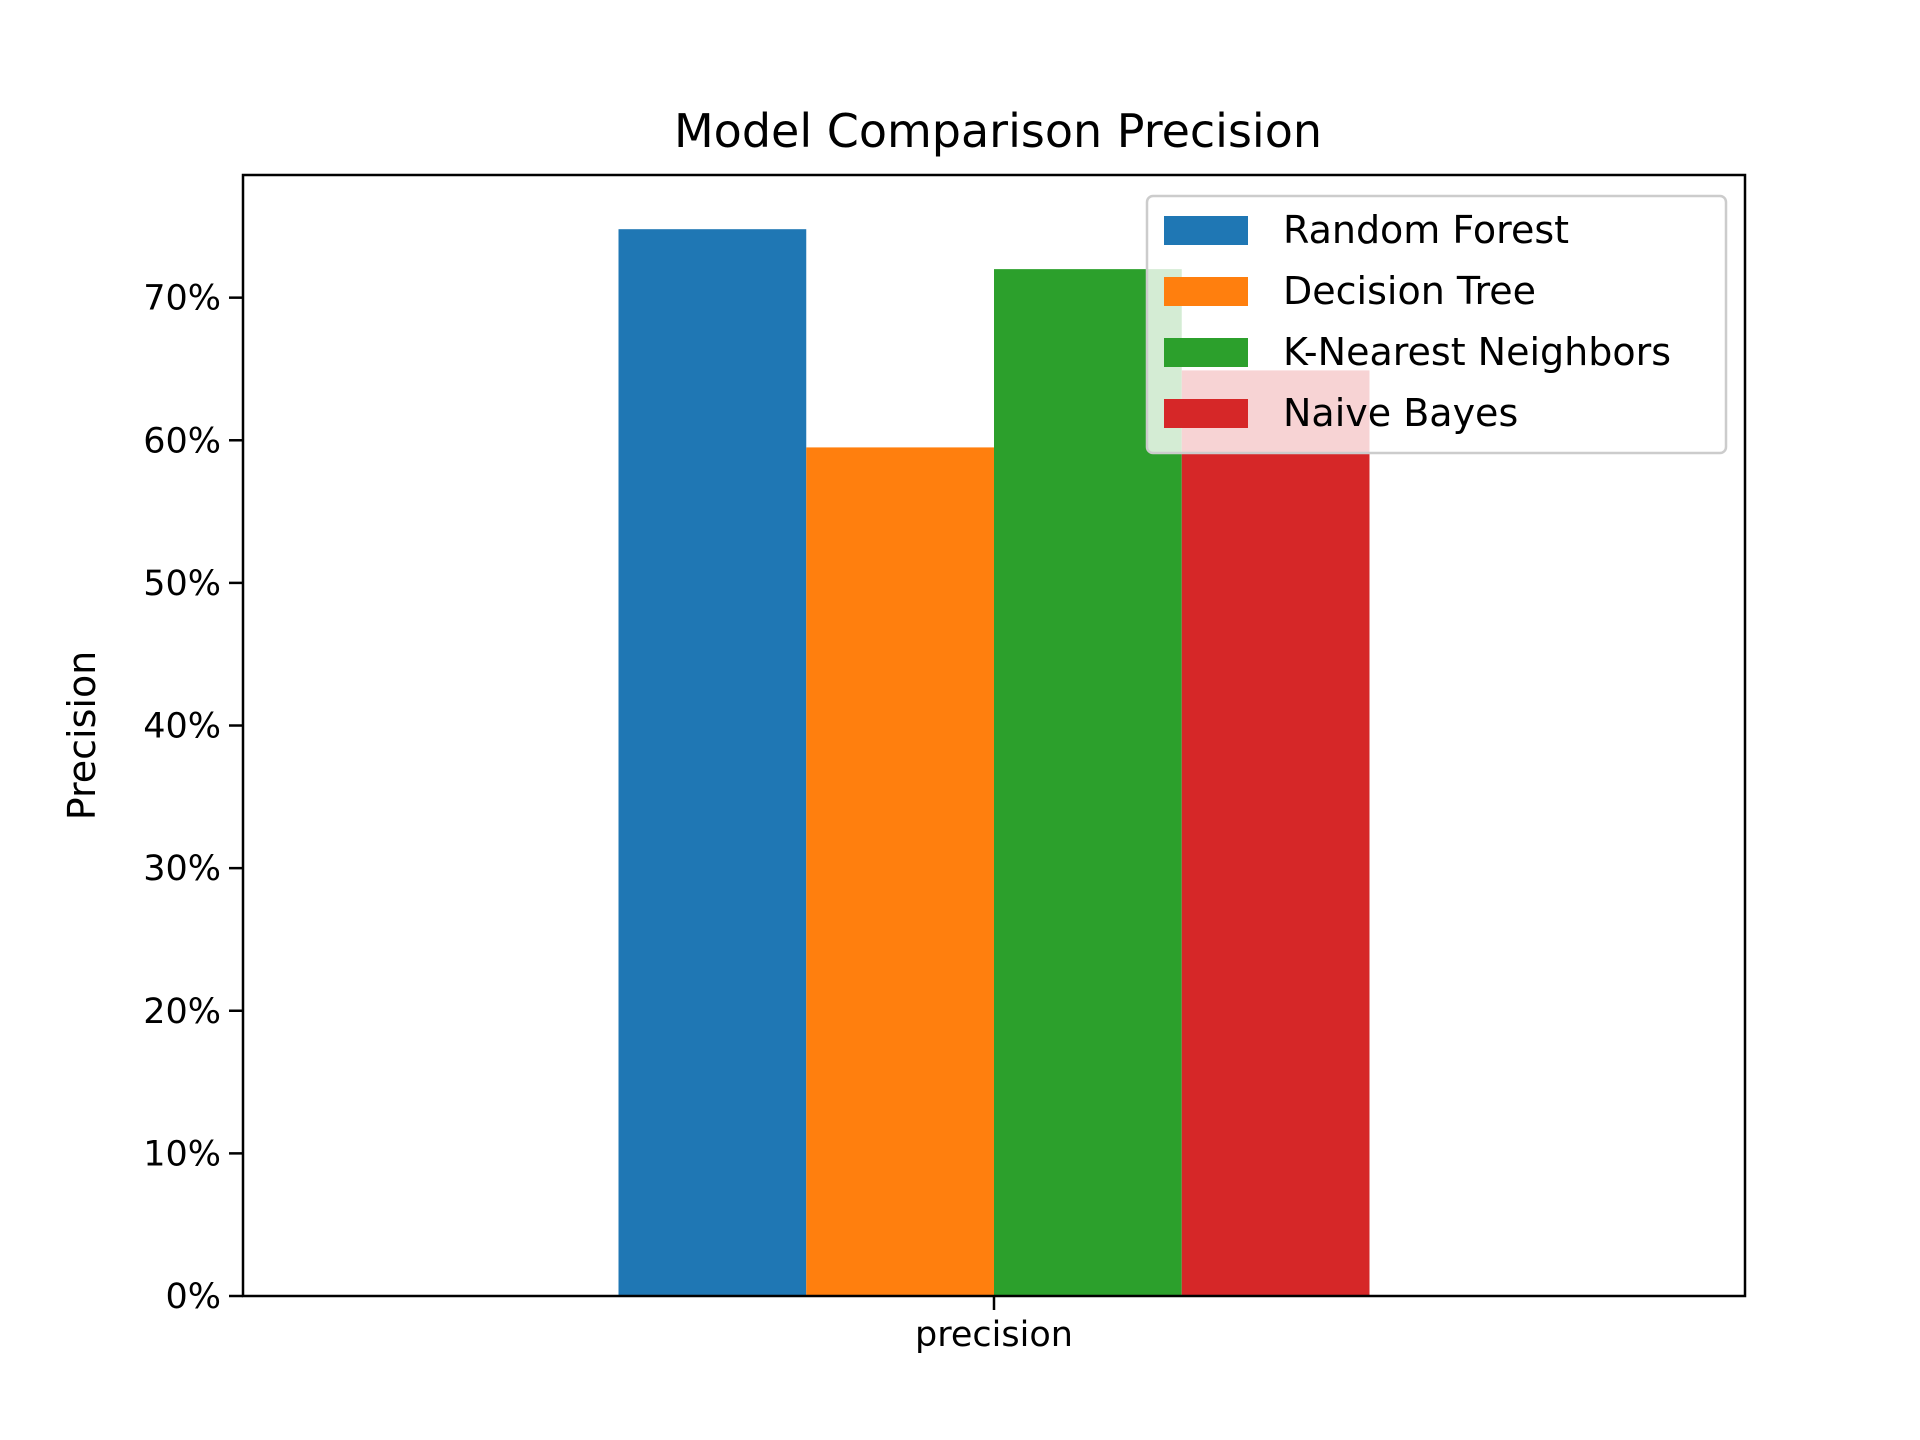  Describe the element at coordinates (998, 131) in the screenshot. I see `chart-title: Model Comparison Precision` at that location.